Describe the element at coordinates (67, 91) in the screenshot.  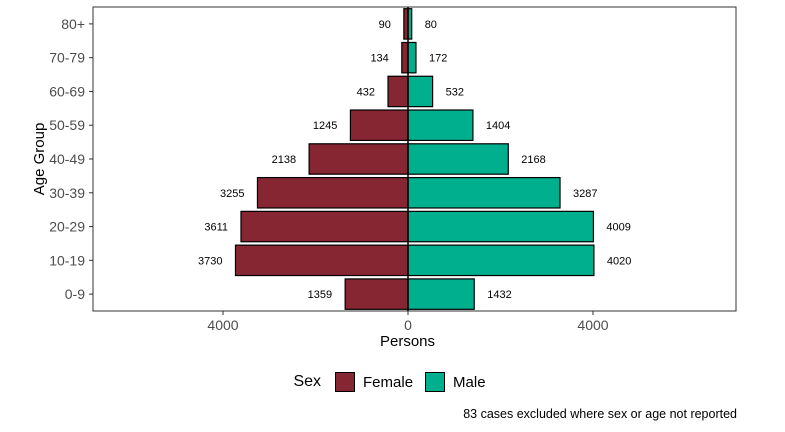
I see `y-tick-label-60-69: 60-69` at that location.